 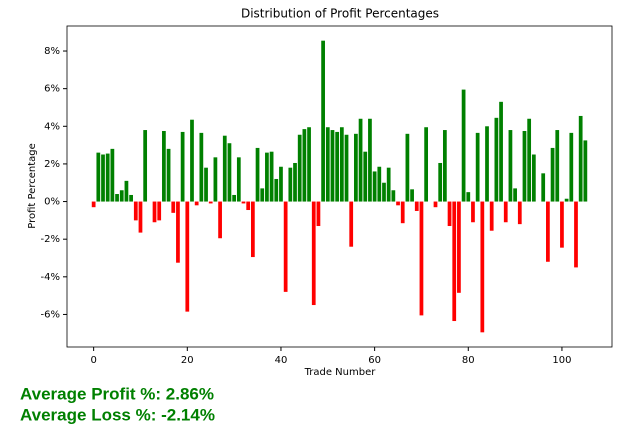 I want to click on y-tick-label: -6%, so click(x=50, y=314).